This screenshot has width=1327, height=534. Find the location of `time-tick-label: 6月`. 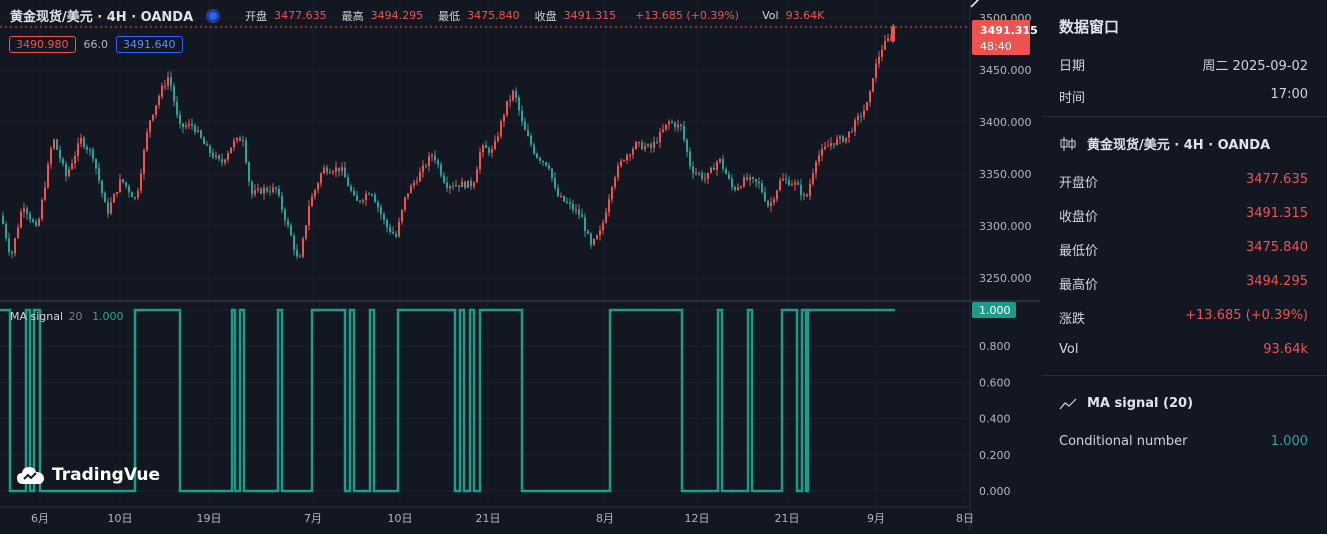

time-tick-label: 6月 is located at coordinates (40, 518).